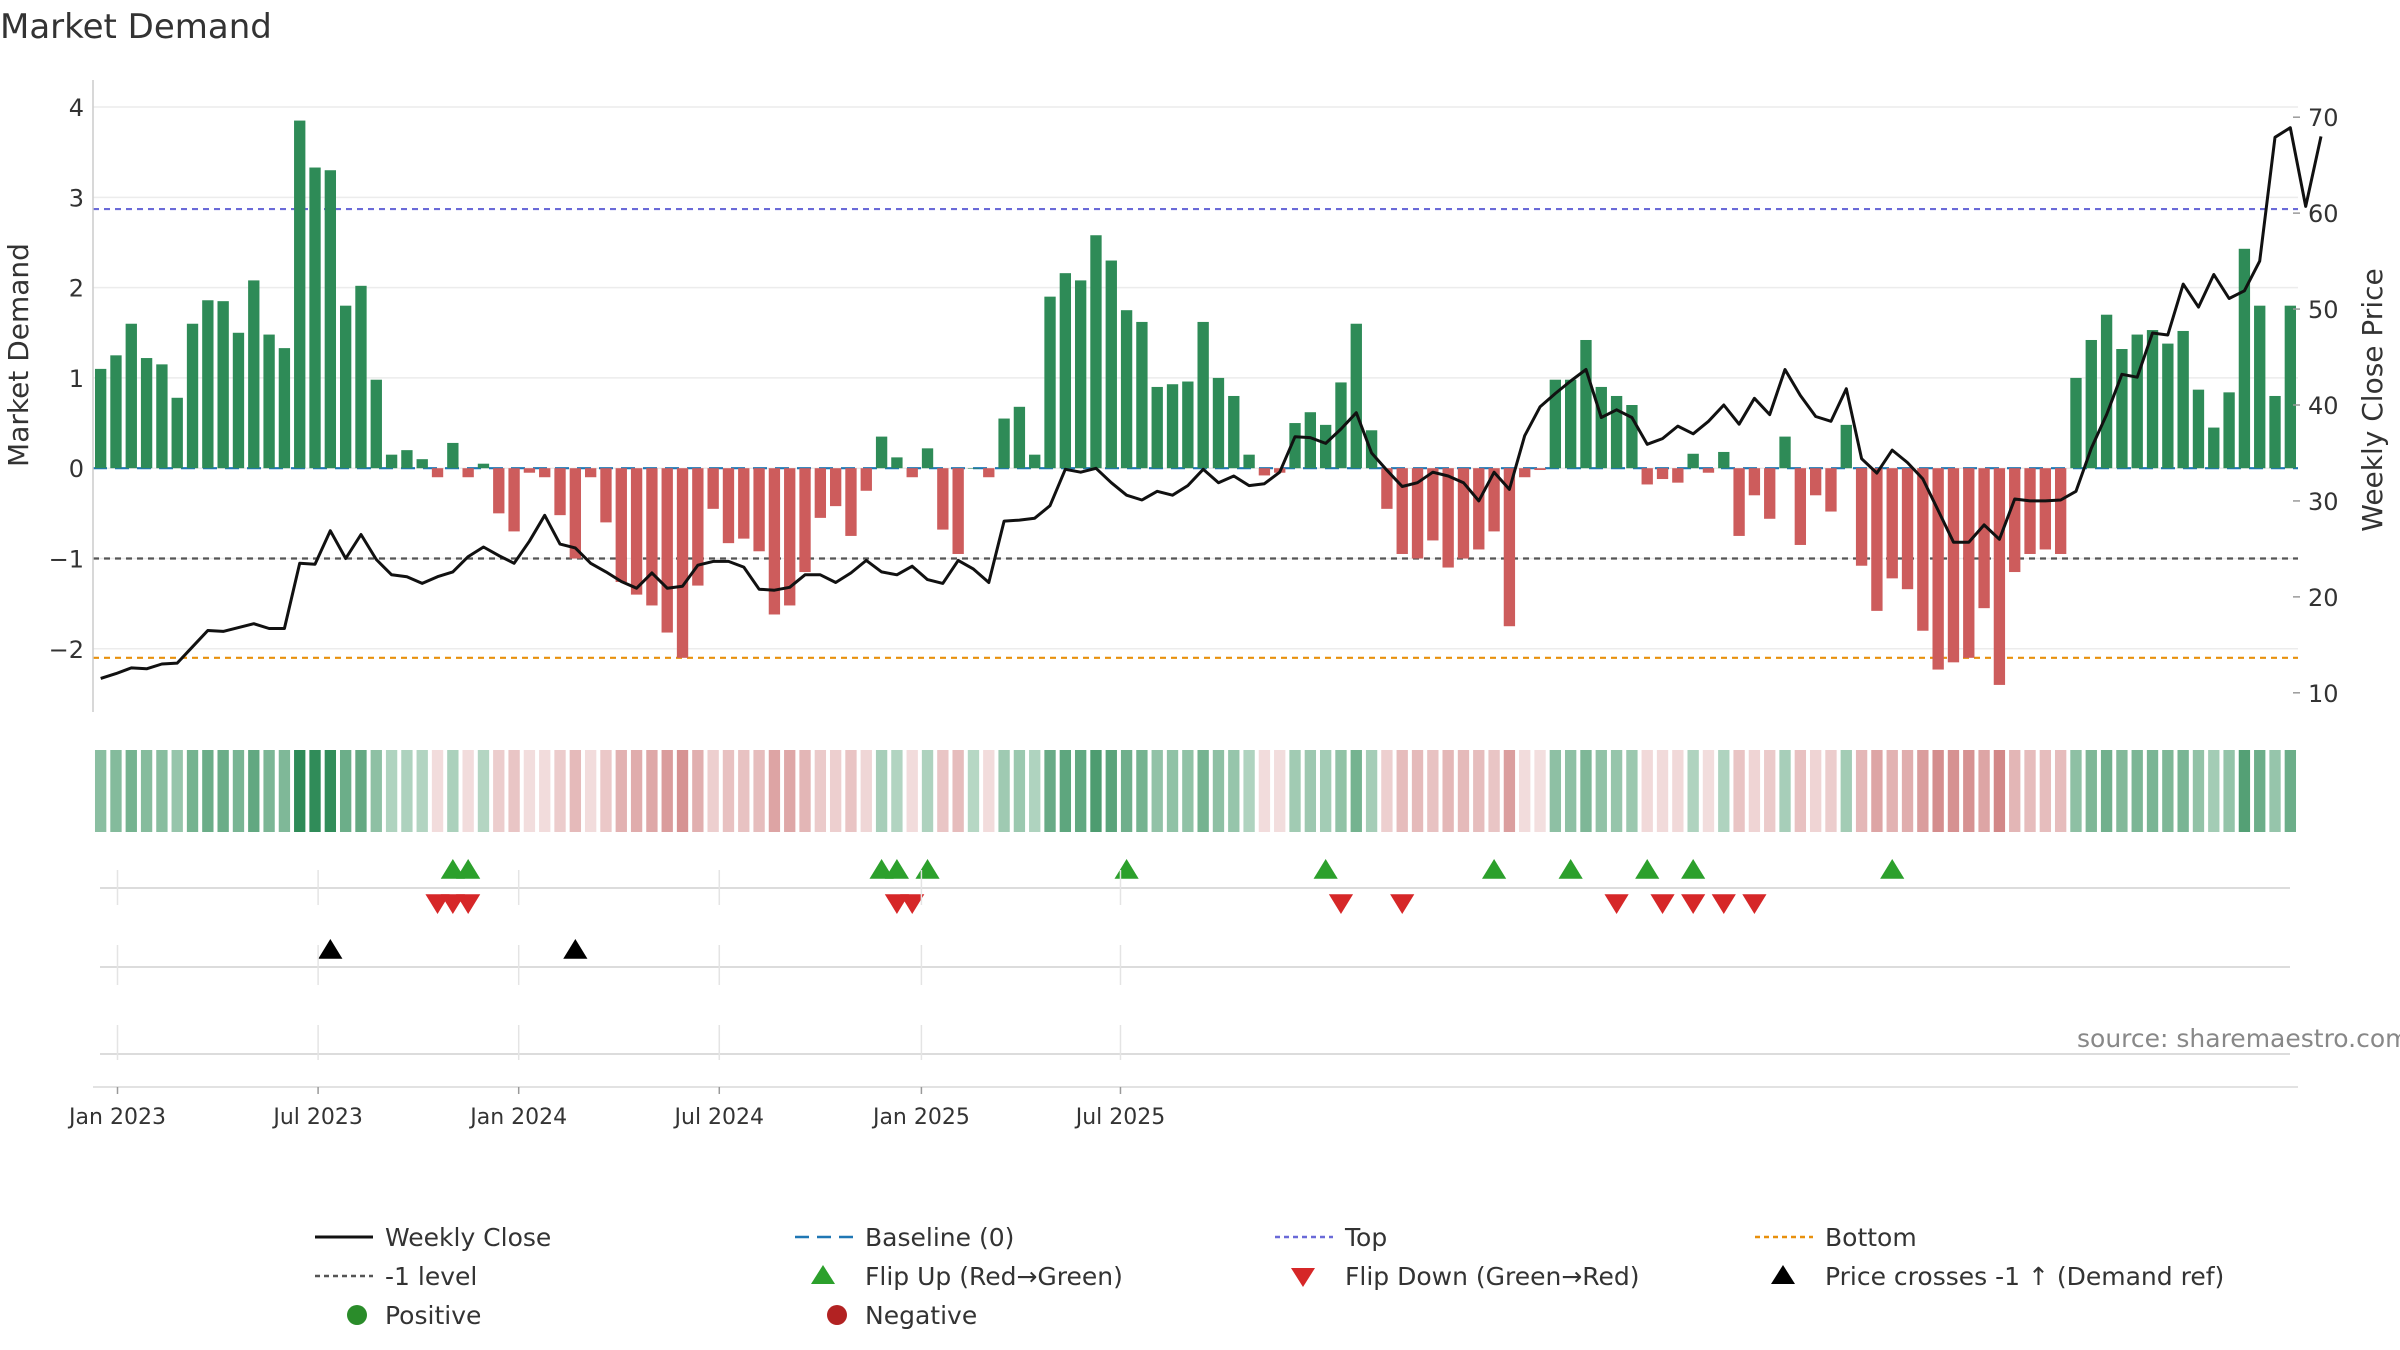 The height and width of the screenshot is (1350, 2400). I want to click on legend-label: Top, so click(1365, 1237).